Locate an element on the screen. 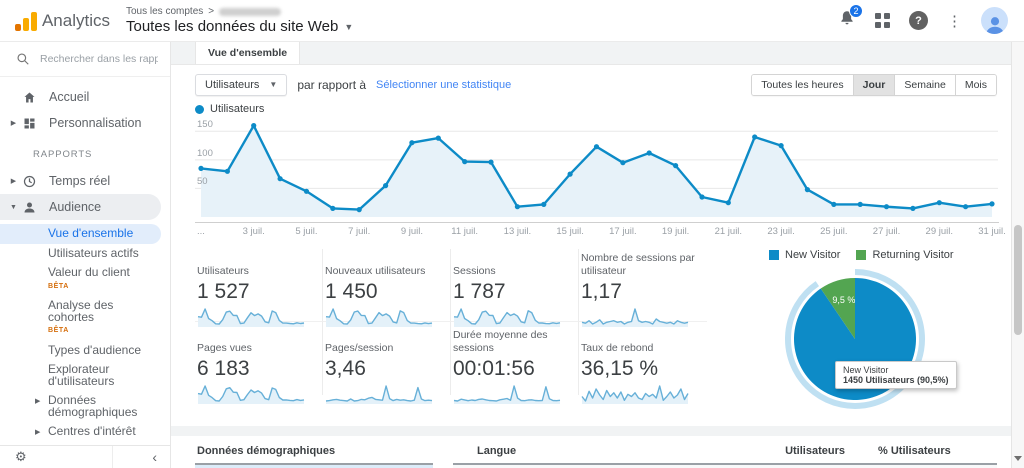 This screenshot has width=1024, height=468. scorecard-nouveaux-utilisateurs: Nouveaux utilisateurs 1 450 is located at coordinates (387, 288).